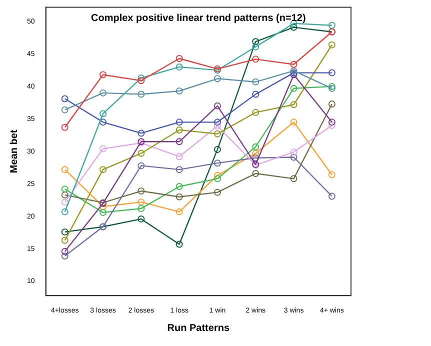 The width and height of the screenshot is (431, 346). I want to click on text: Complex positive linear trend patterns (n=12), so click(198, 18).